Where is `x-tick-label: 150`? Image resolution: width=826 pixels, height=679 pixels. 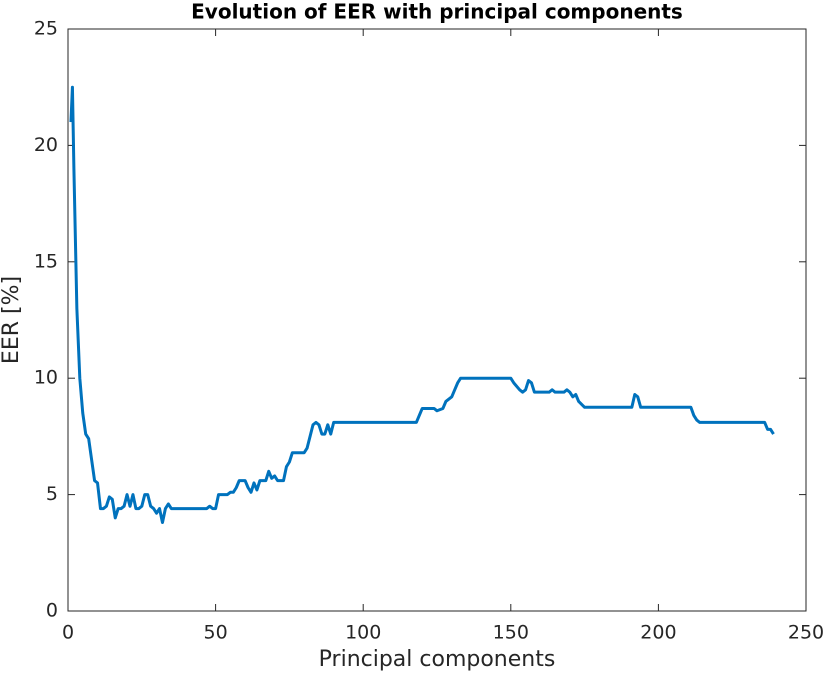
x-tick-label: 150 is located at coordinates (511, 633).